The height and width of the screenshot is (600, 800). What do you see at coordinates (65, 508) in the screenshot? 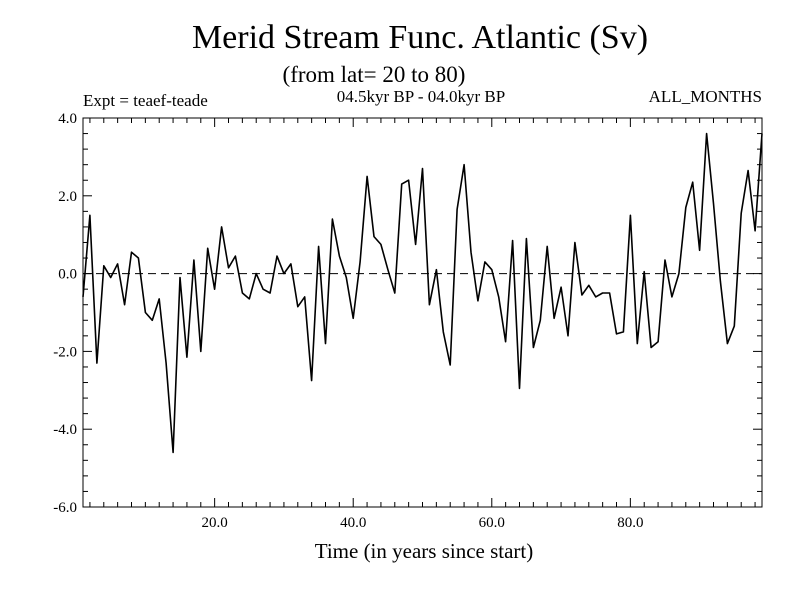
I see `y-tick-label: -6.0` at bounding box center [65, 508].